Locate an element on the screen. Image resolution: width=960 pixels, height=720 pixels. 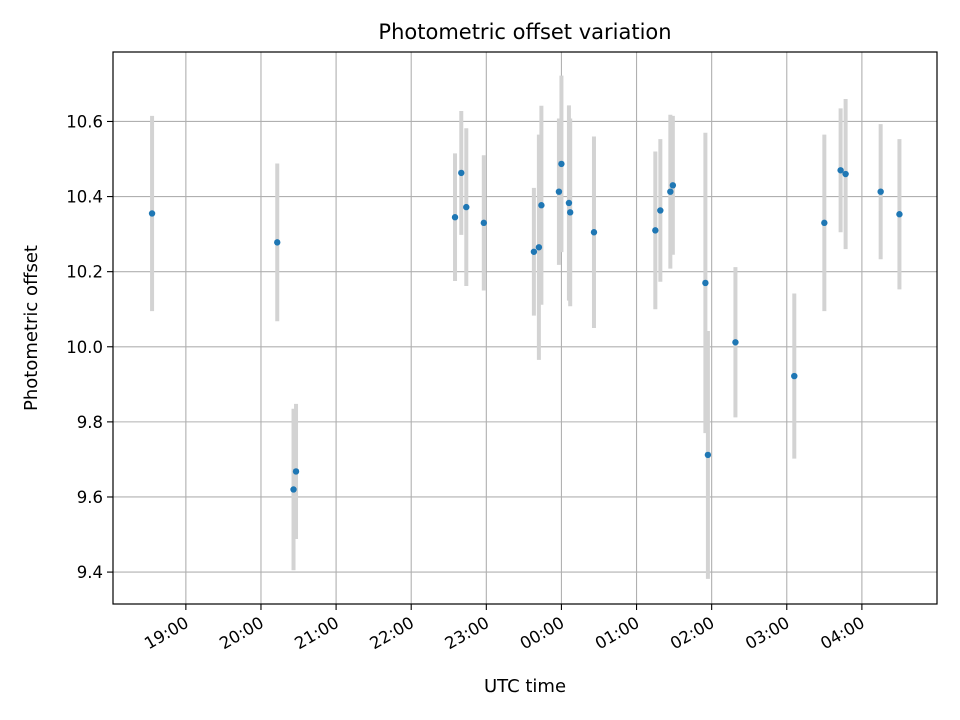
y-tick-label: 10.6 is located at coordinates (84, 121).